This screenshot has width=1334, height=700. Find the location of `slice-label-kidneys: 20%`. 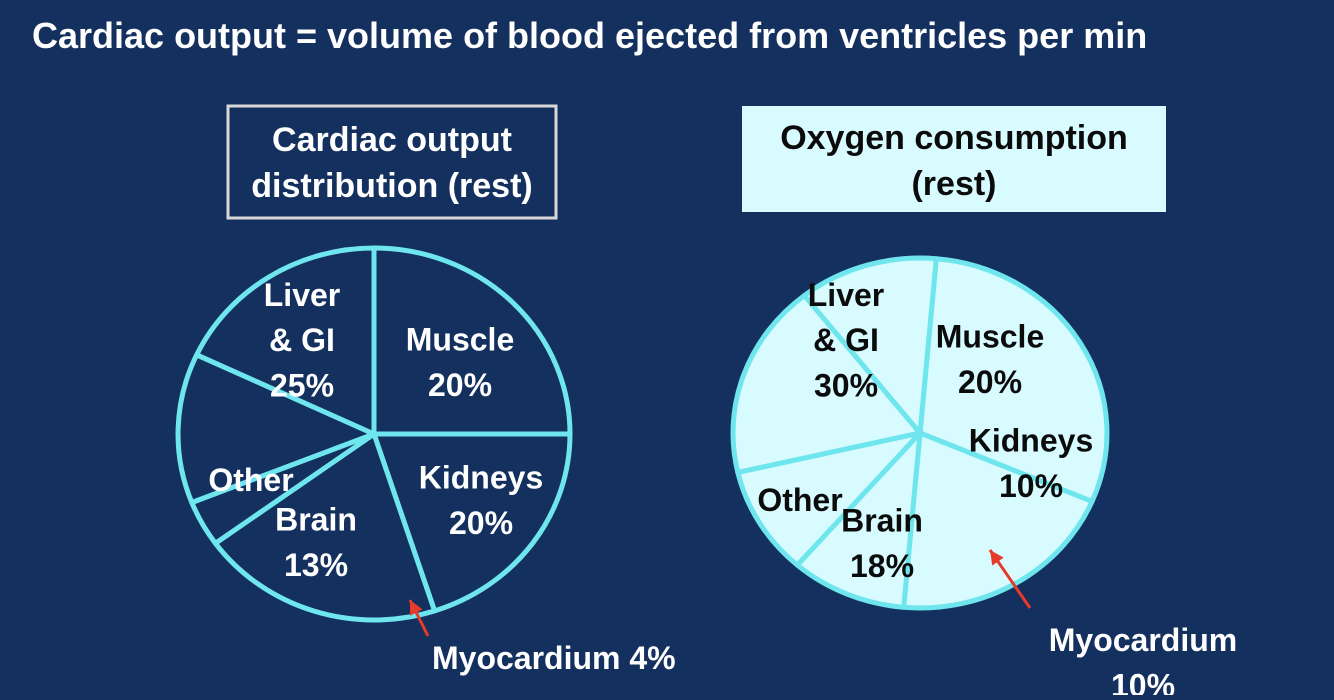

slice-label-kidneys: 20% is located at coordinates (481, 523).